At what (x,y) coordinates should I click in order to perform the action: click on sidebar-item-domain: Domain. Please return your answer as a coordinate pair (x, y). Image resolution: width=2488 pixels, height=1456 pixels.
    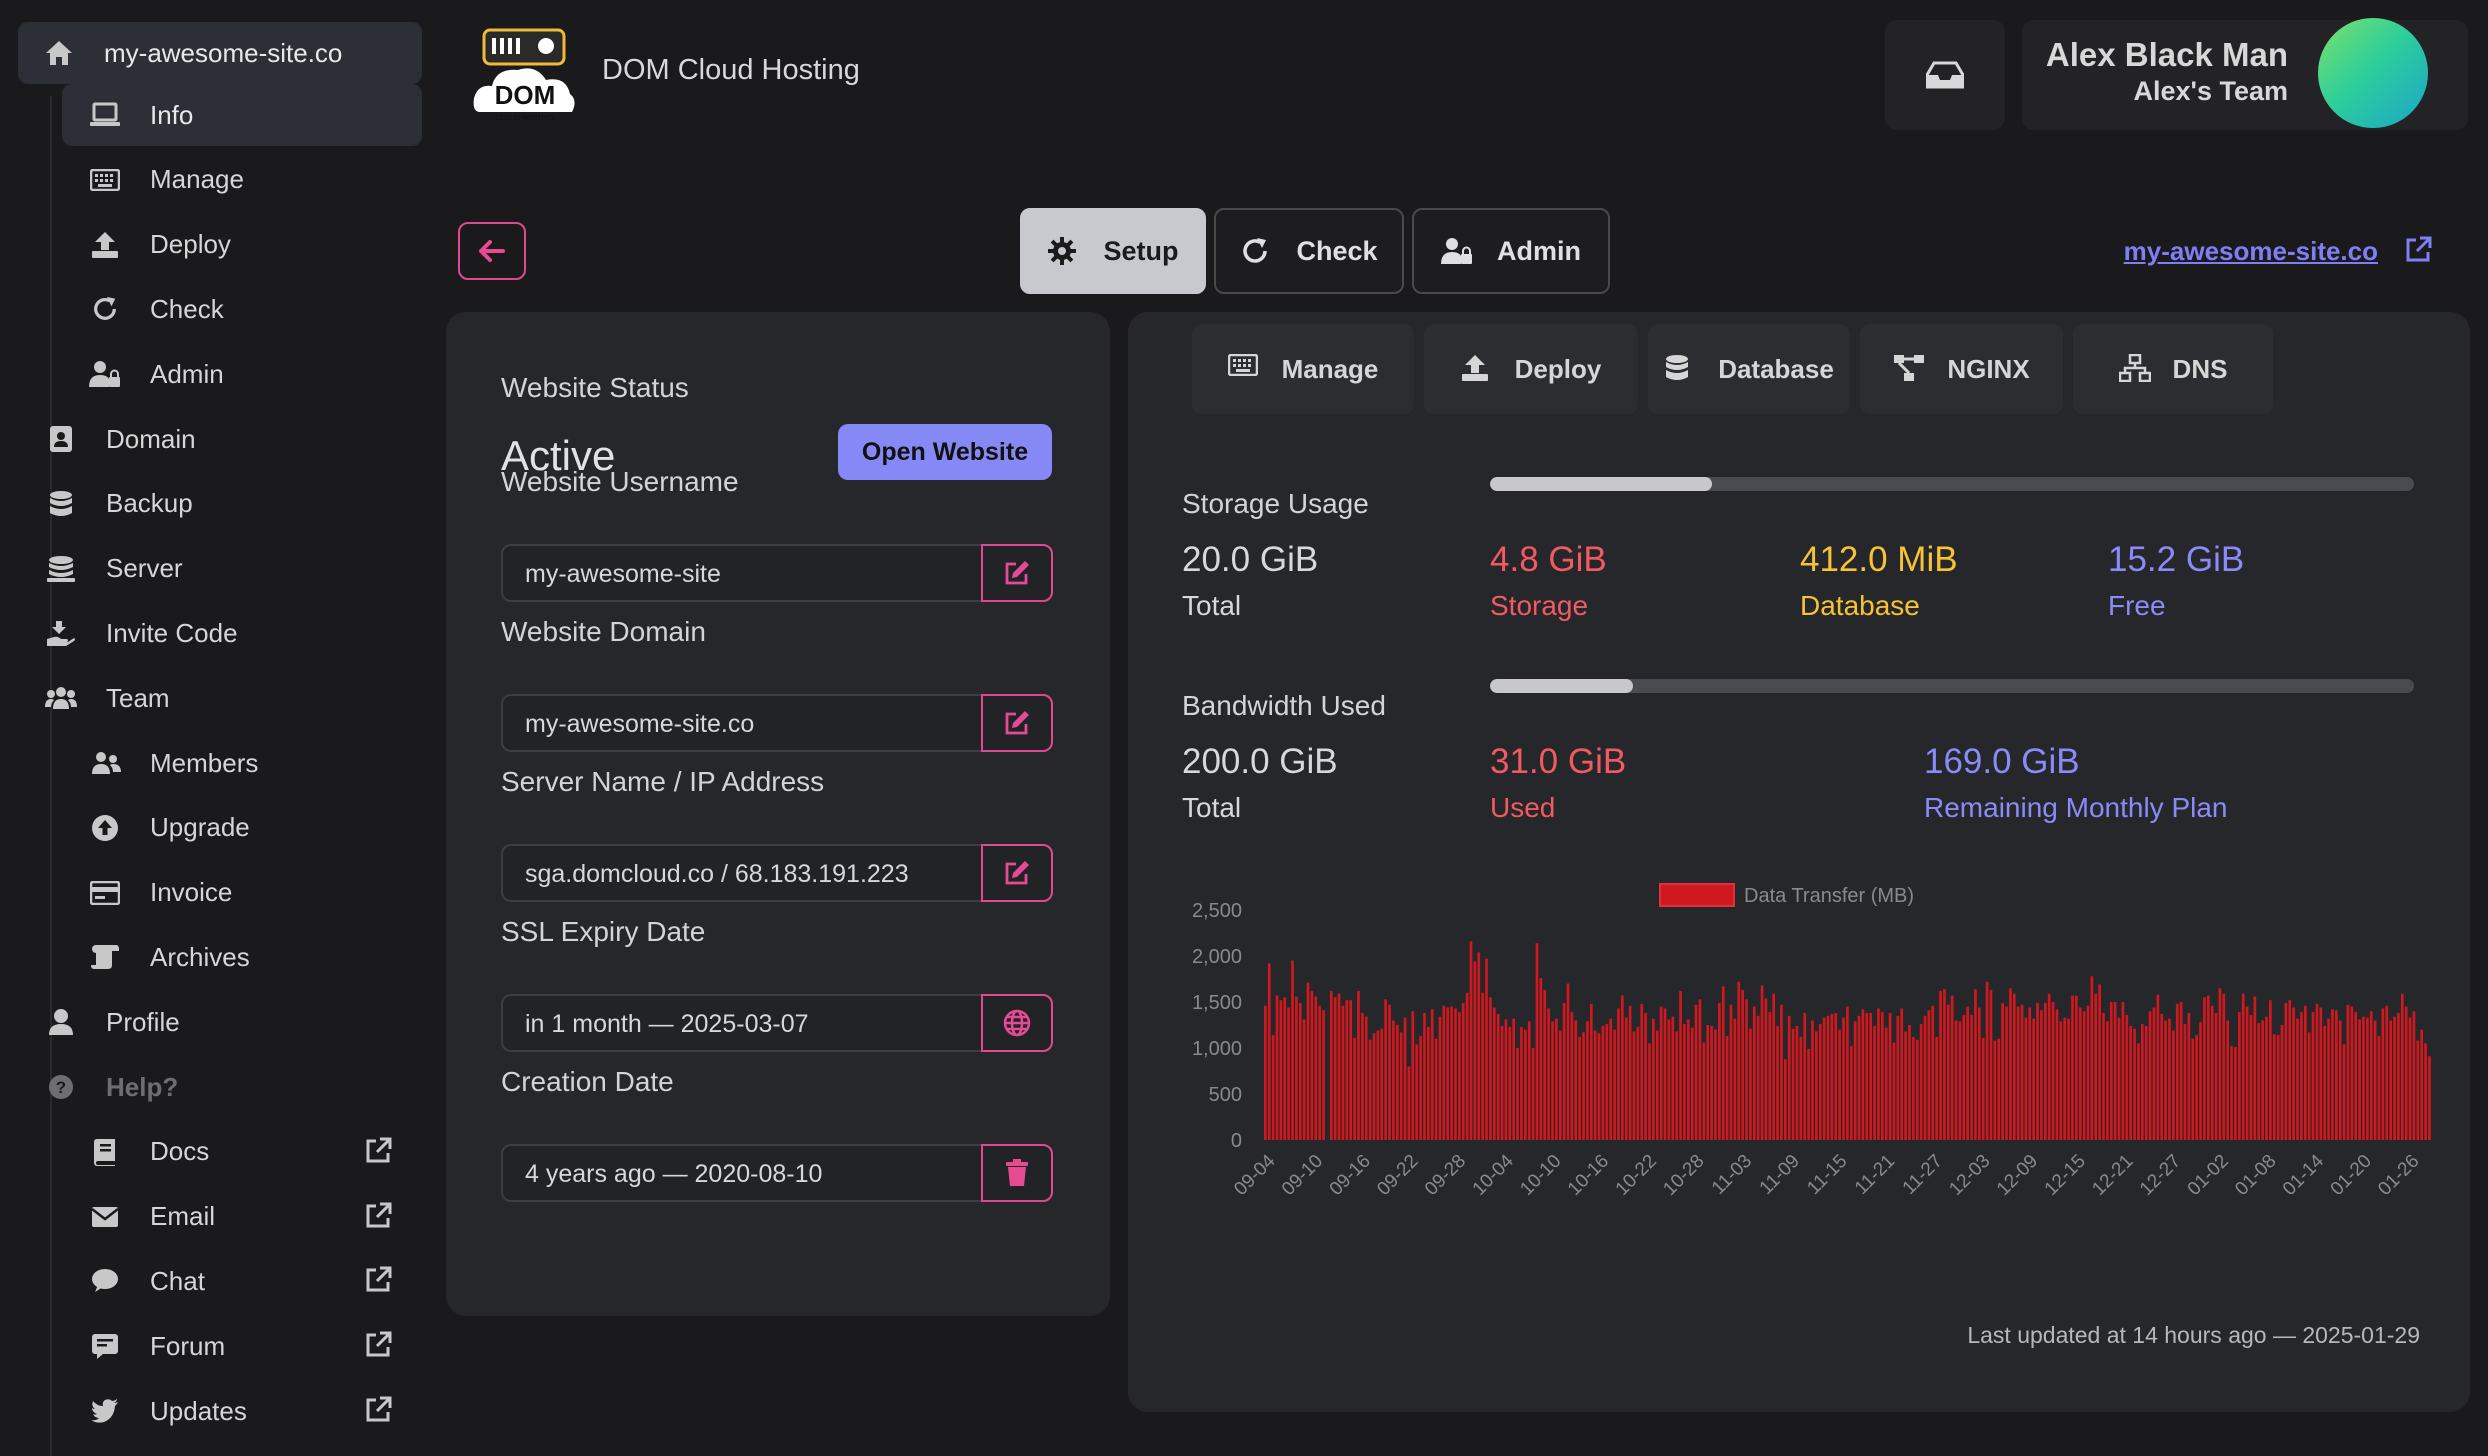
    Looking at the image, I should click on (220, 439).